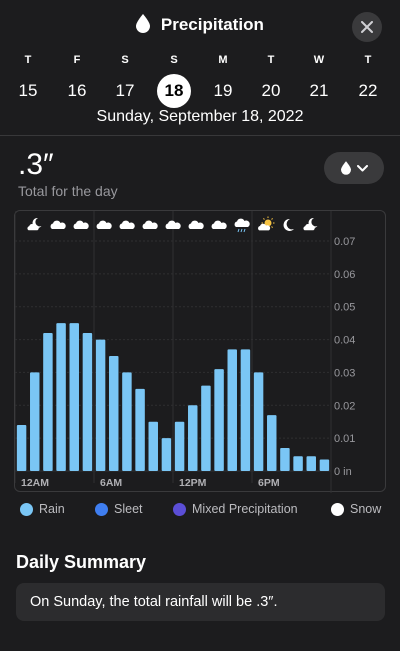 The height and width of the screenshot is (651, 400). I want to click on legend-label: Rain, so click(52, 509).